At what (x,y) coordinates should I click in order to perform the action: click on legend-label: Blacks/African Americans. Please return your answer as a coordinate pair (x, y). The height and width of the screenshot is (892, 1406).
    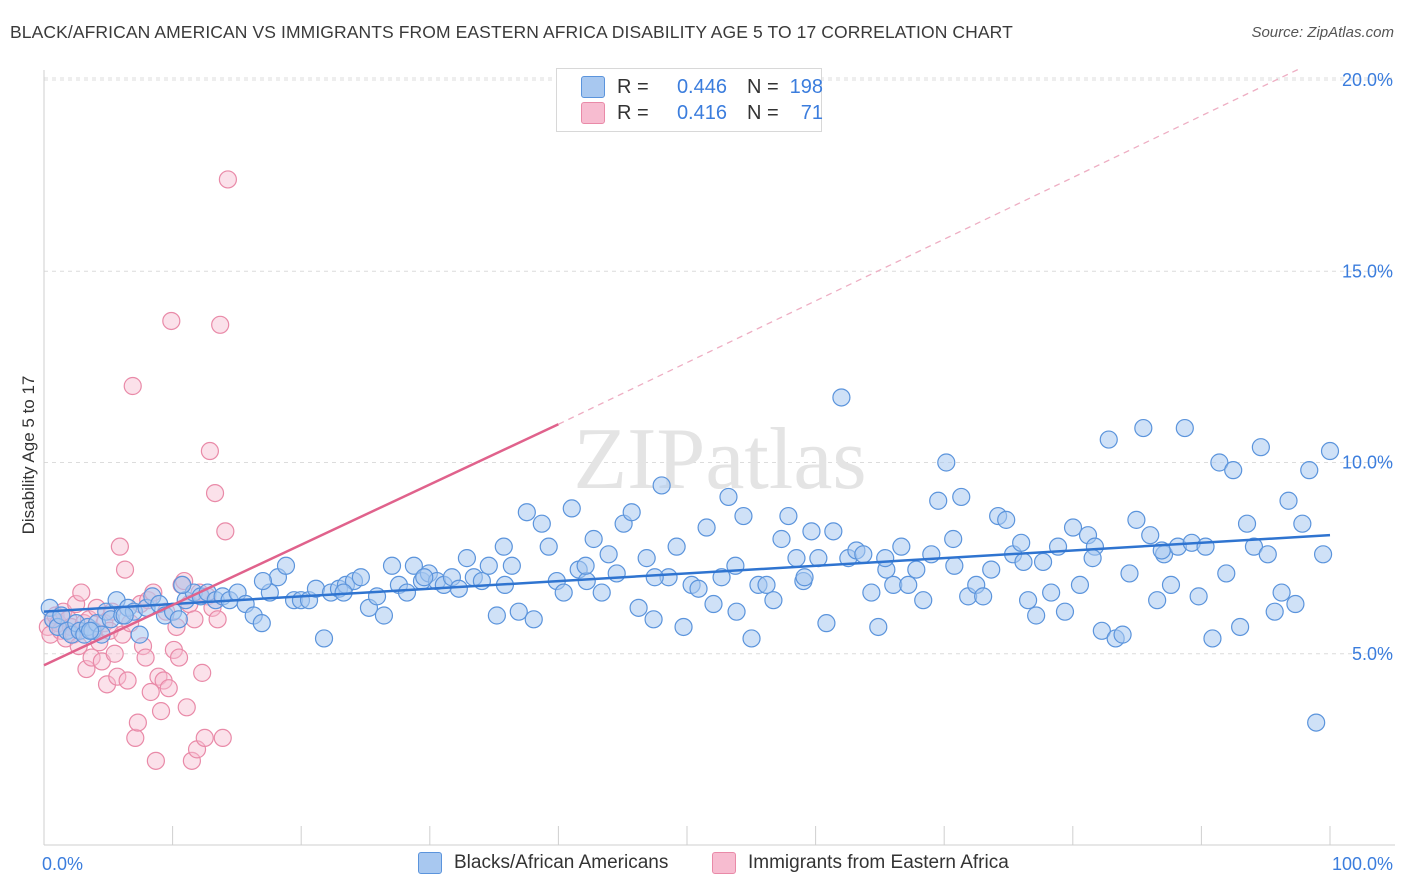
    Looking at the image, I should click on (561, 862).